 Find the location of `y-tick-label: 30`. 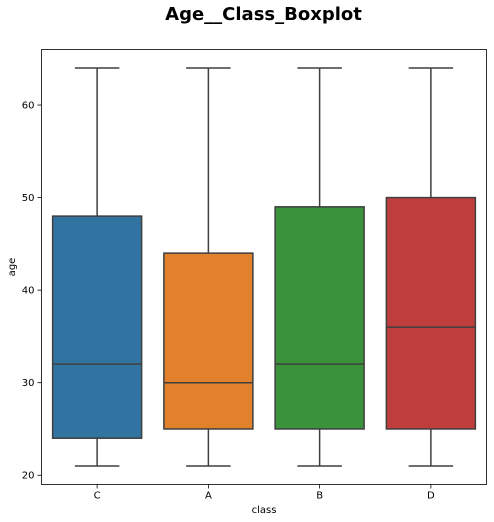

y-tick-label: 30 is located at coordinates (28, 383).